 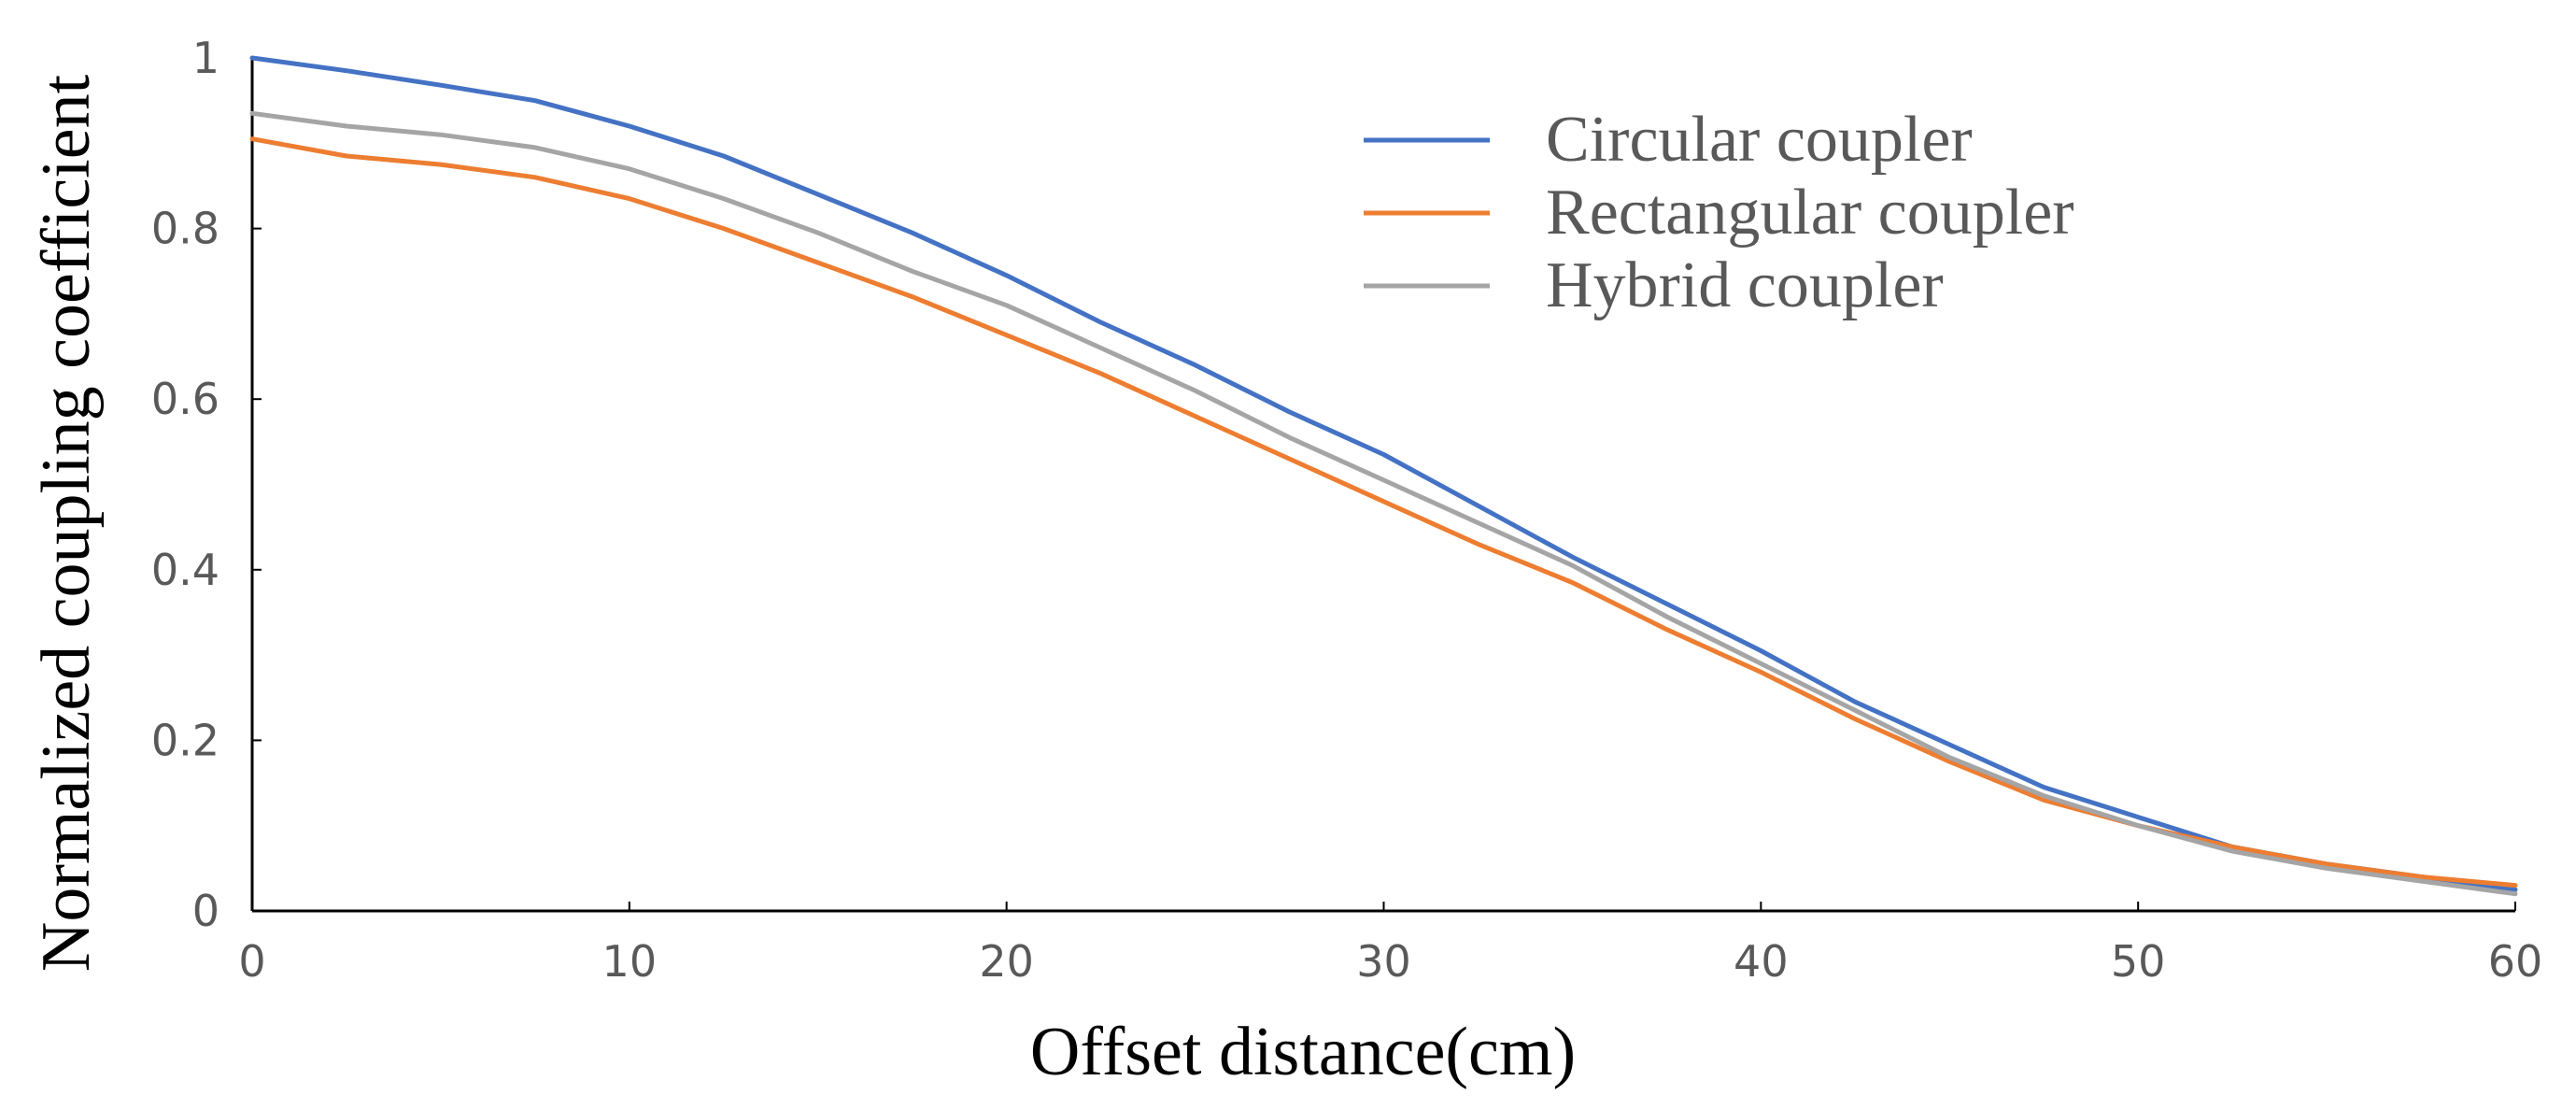 What do you see at coordinates (1745, 285) in the screenshot?
I see `legend-label-hybrid-coupler: Hybrid coupler` at bounding box center [1745, 285].